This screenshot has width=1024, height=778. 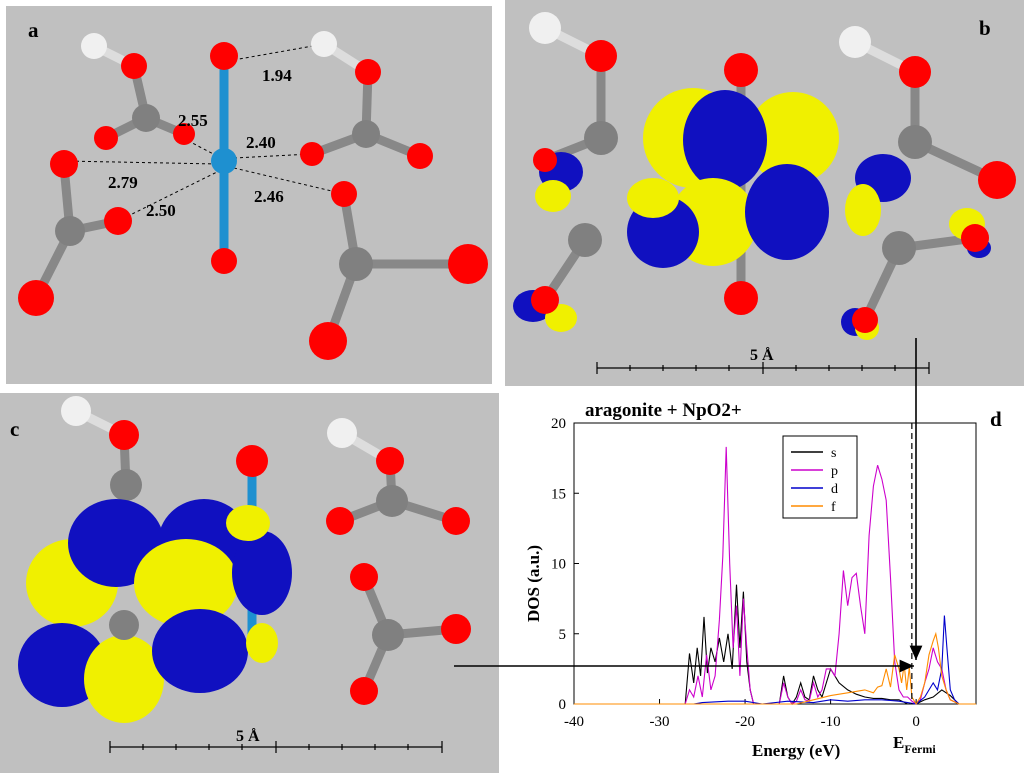 What do you see at coordinates (796, 750) in the screenshot?
I see `x-axis-label: Energy (eV)` at bounding box center [796, 750].